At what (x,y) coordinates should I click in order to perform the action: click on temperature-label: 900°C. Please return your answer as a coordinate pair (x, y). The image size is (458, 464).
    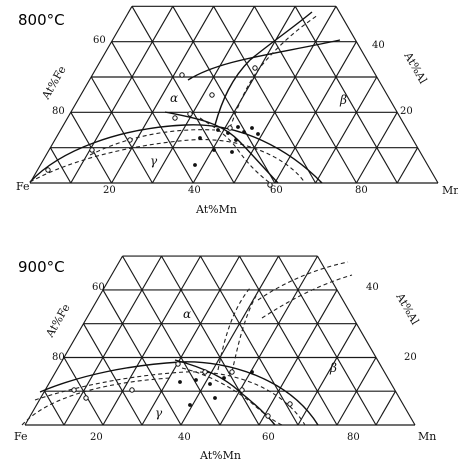
    Looking at the image, I should click on (41, 267).